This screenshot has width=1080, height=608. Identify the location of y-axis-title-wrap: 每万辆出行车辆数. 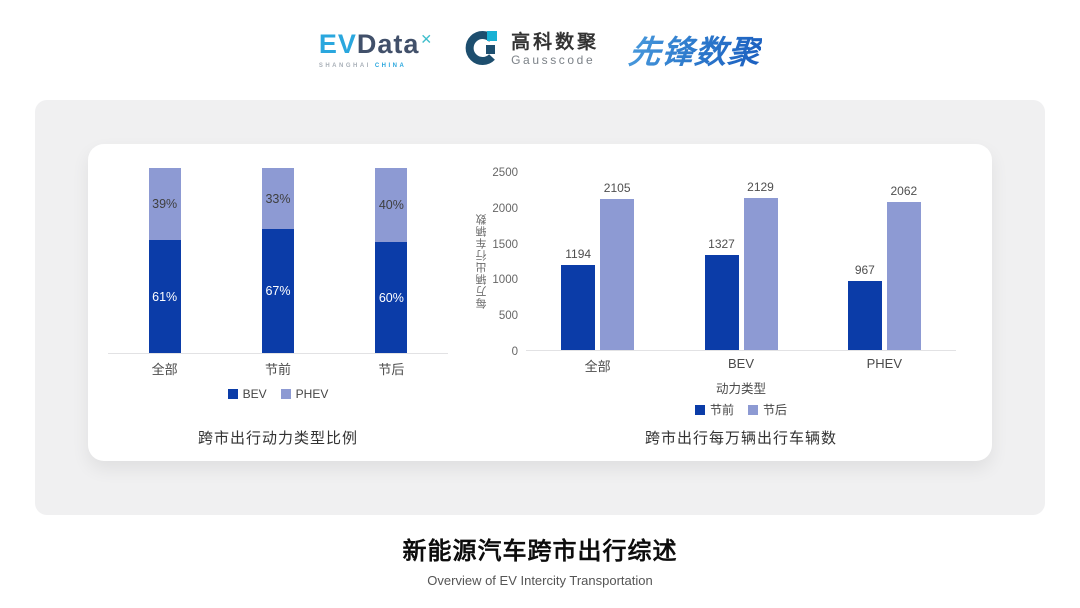
(482, 261).